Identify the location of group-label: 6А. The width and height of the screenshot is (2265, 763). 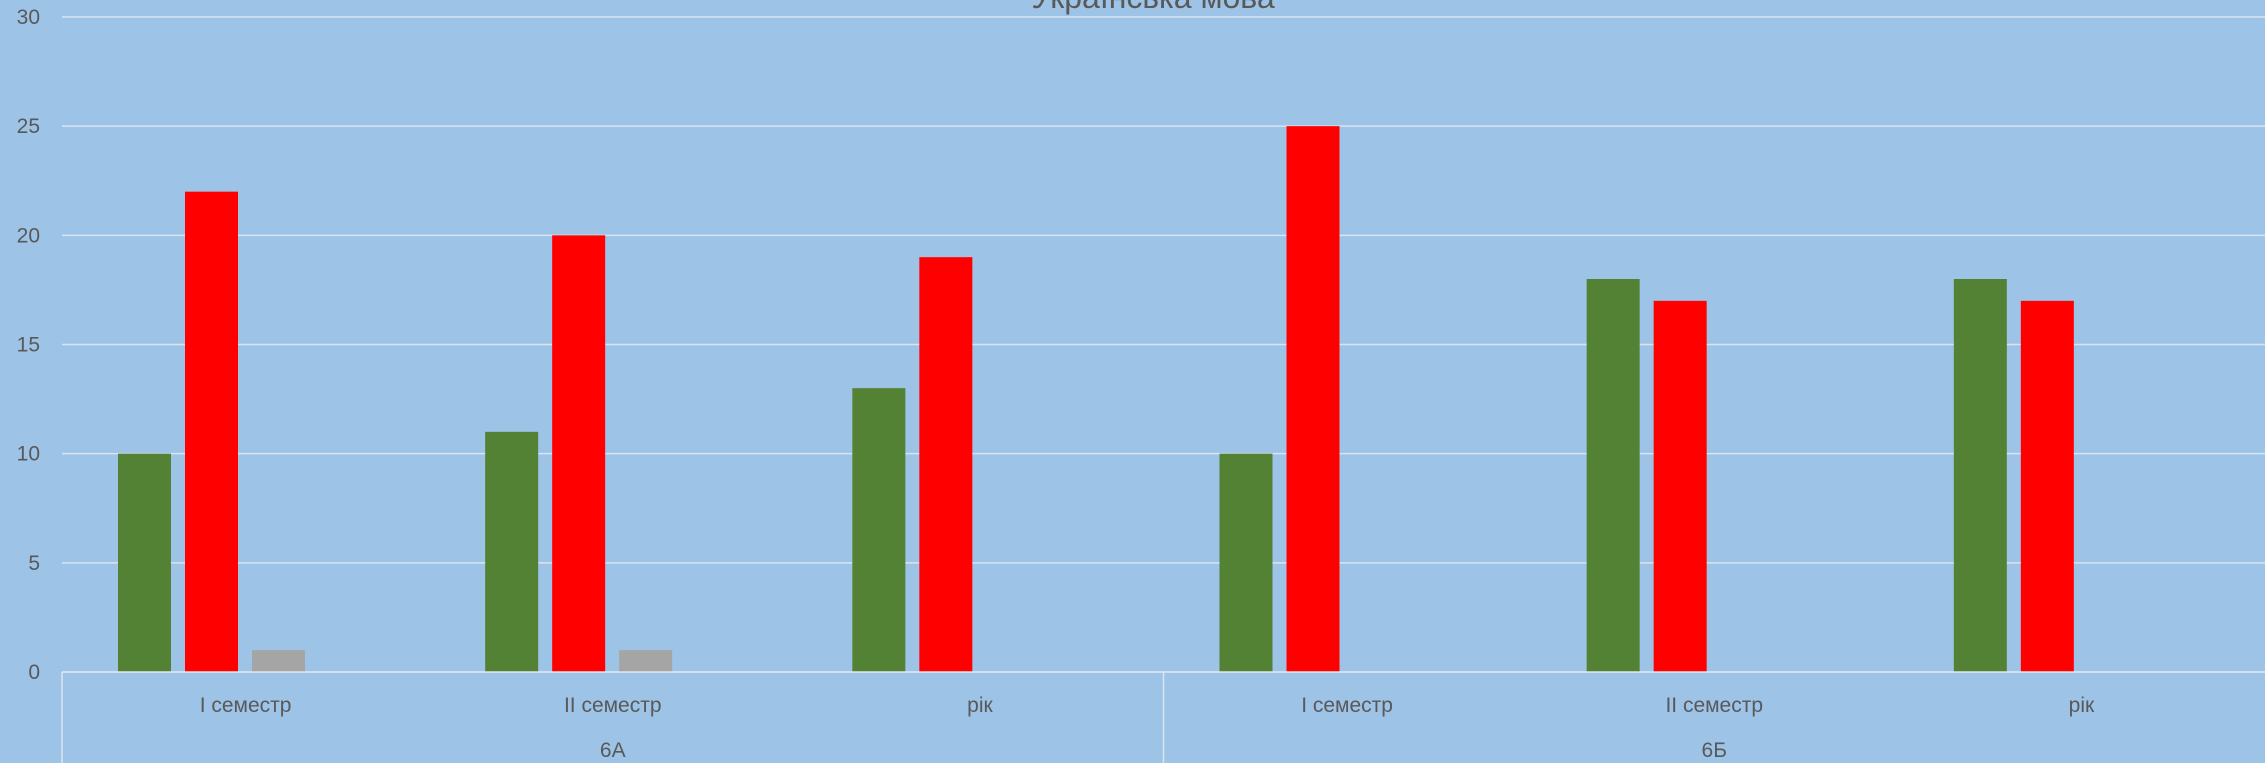
(613, 750).